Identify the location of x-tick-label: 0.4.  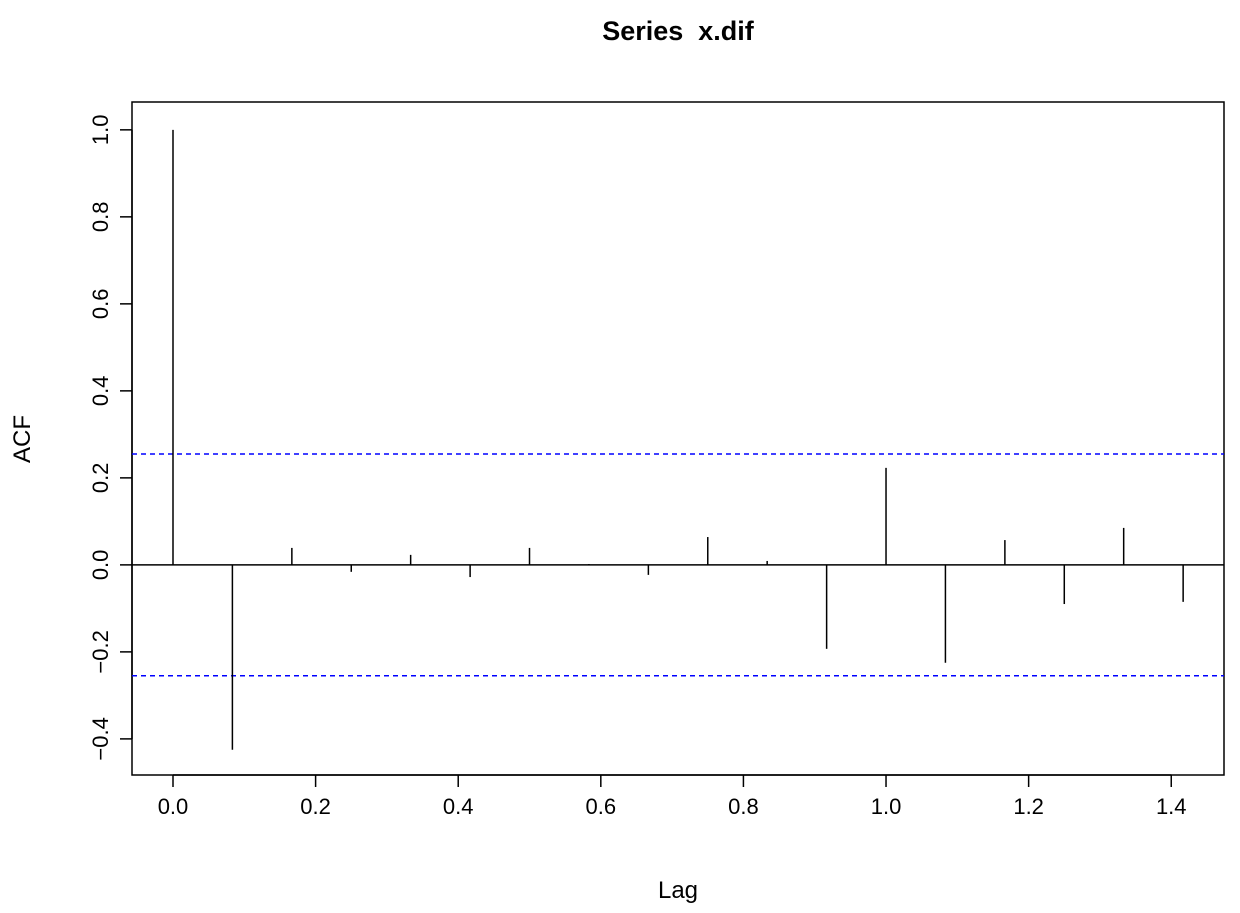
(458, 806).